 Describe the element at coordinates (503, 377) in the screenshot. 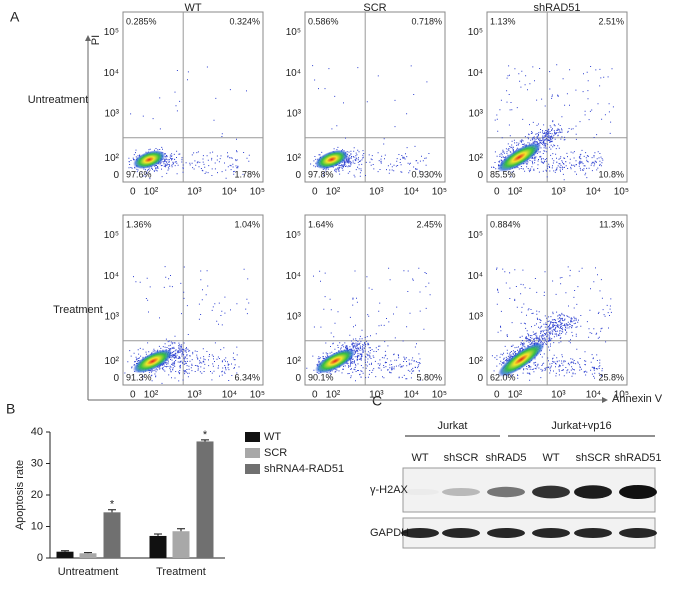

I see `quadrant-percent: 62.0%` at that location.